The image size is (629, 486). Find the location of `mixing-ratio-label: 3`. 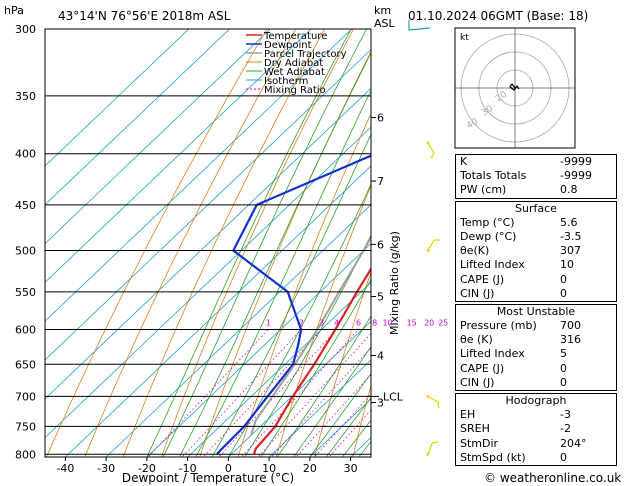

mixing-ratio-label: 3 is located at coordinates (321, 323).